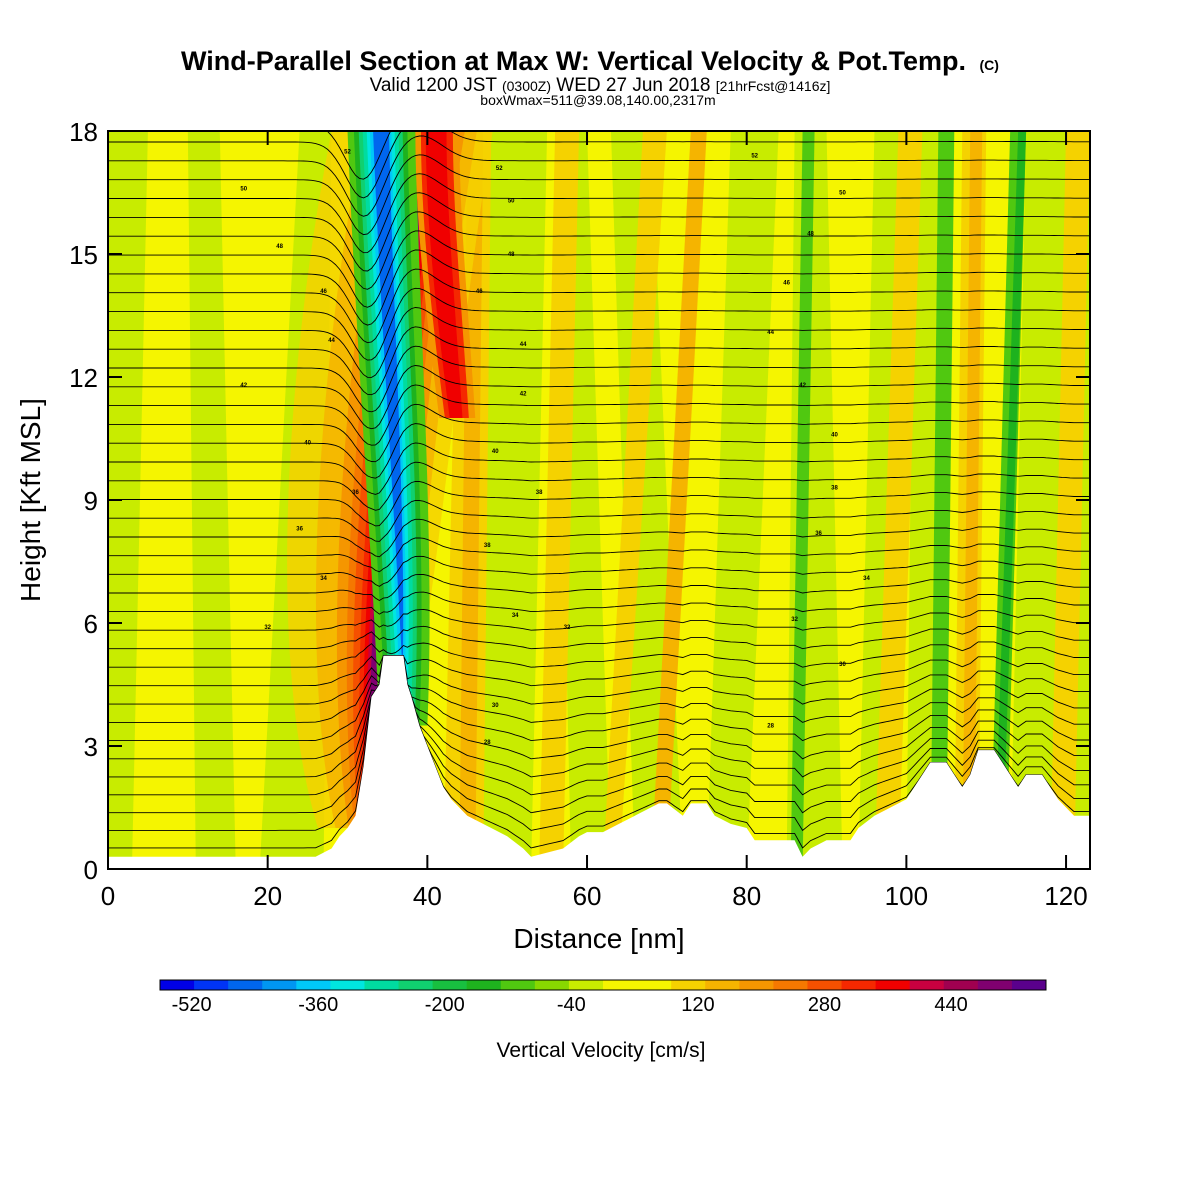  Describe the element at coordinates (1065, 896) in the screenshot. I see `x-tick-label: 120` at that location.